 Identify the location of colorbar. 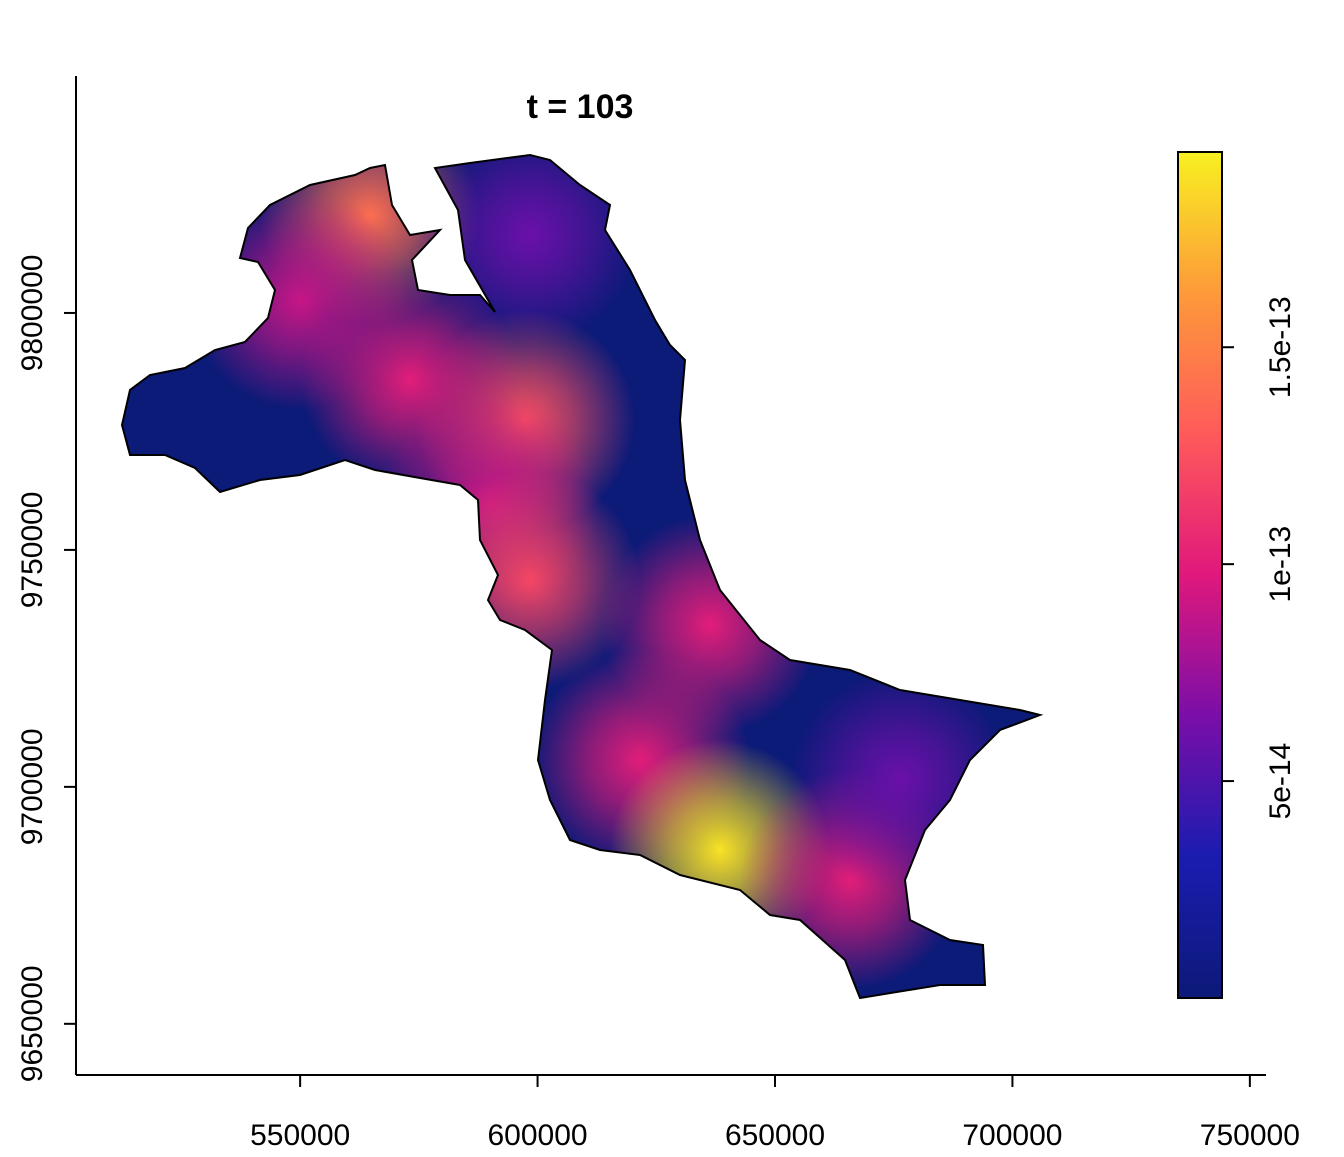
(1200, 575).